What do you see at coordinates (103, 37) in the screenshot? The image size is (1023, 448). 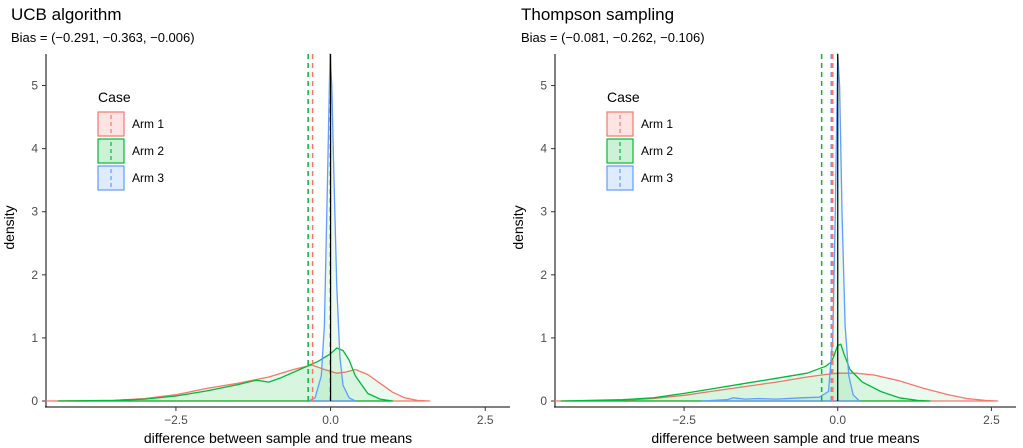 I see `chart-subtitle: Bias = (−0.291, −0.363, −0.006)` at bounding box center [103, 37].